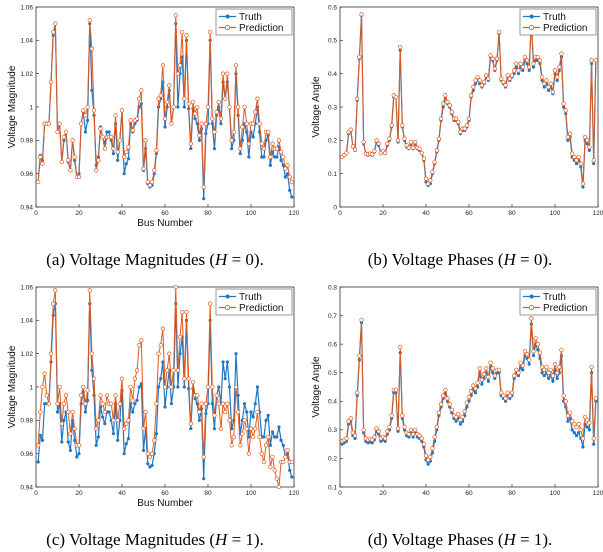 The image size is (603, 552). Describe the element at coordinates (165, 101) in the screenshot. I see `series-prediction` at that location.